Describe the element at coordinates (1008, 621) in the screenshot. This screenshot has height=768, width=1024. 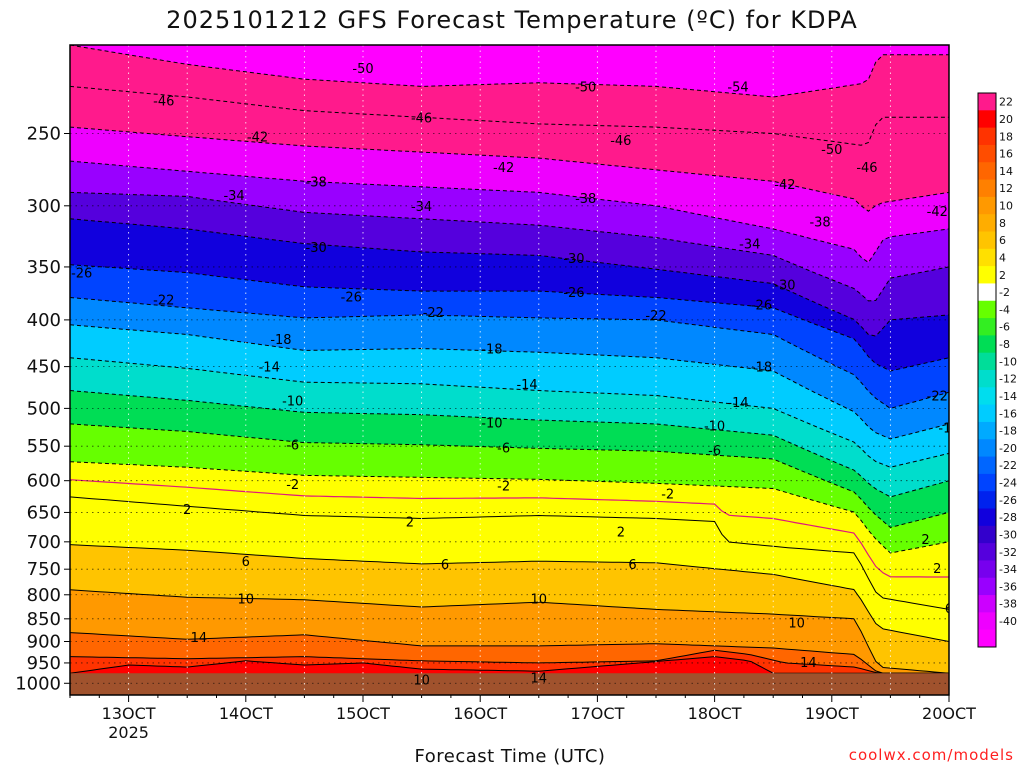
I see `colorbar-label: -40` at that location.